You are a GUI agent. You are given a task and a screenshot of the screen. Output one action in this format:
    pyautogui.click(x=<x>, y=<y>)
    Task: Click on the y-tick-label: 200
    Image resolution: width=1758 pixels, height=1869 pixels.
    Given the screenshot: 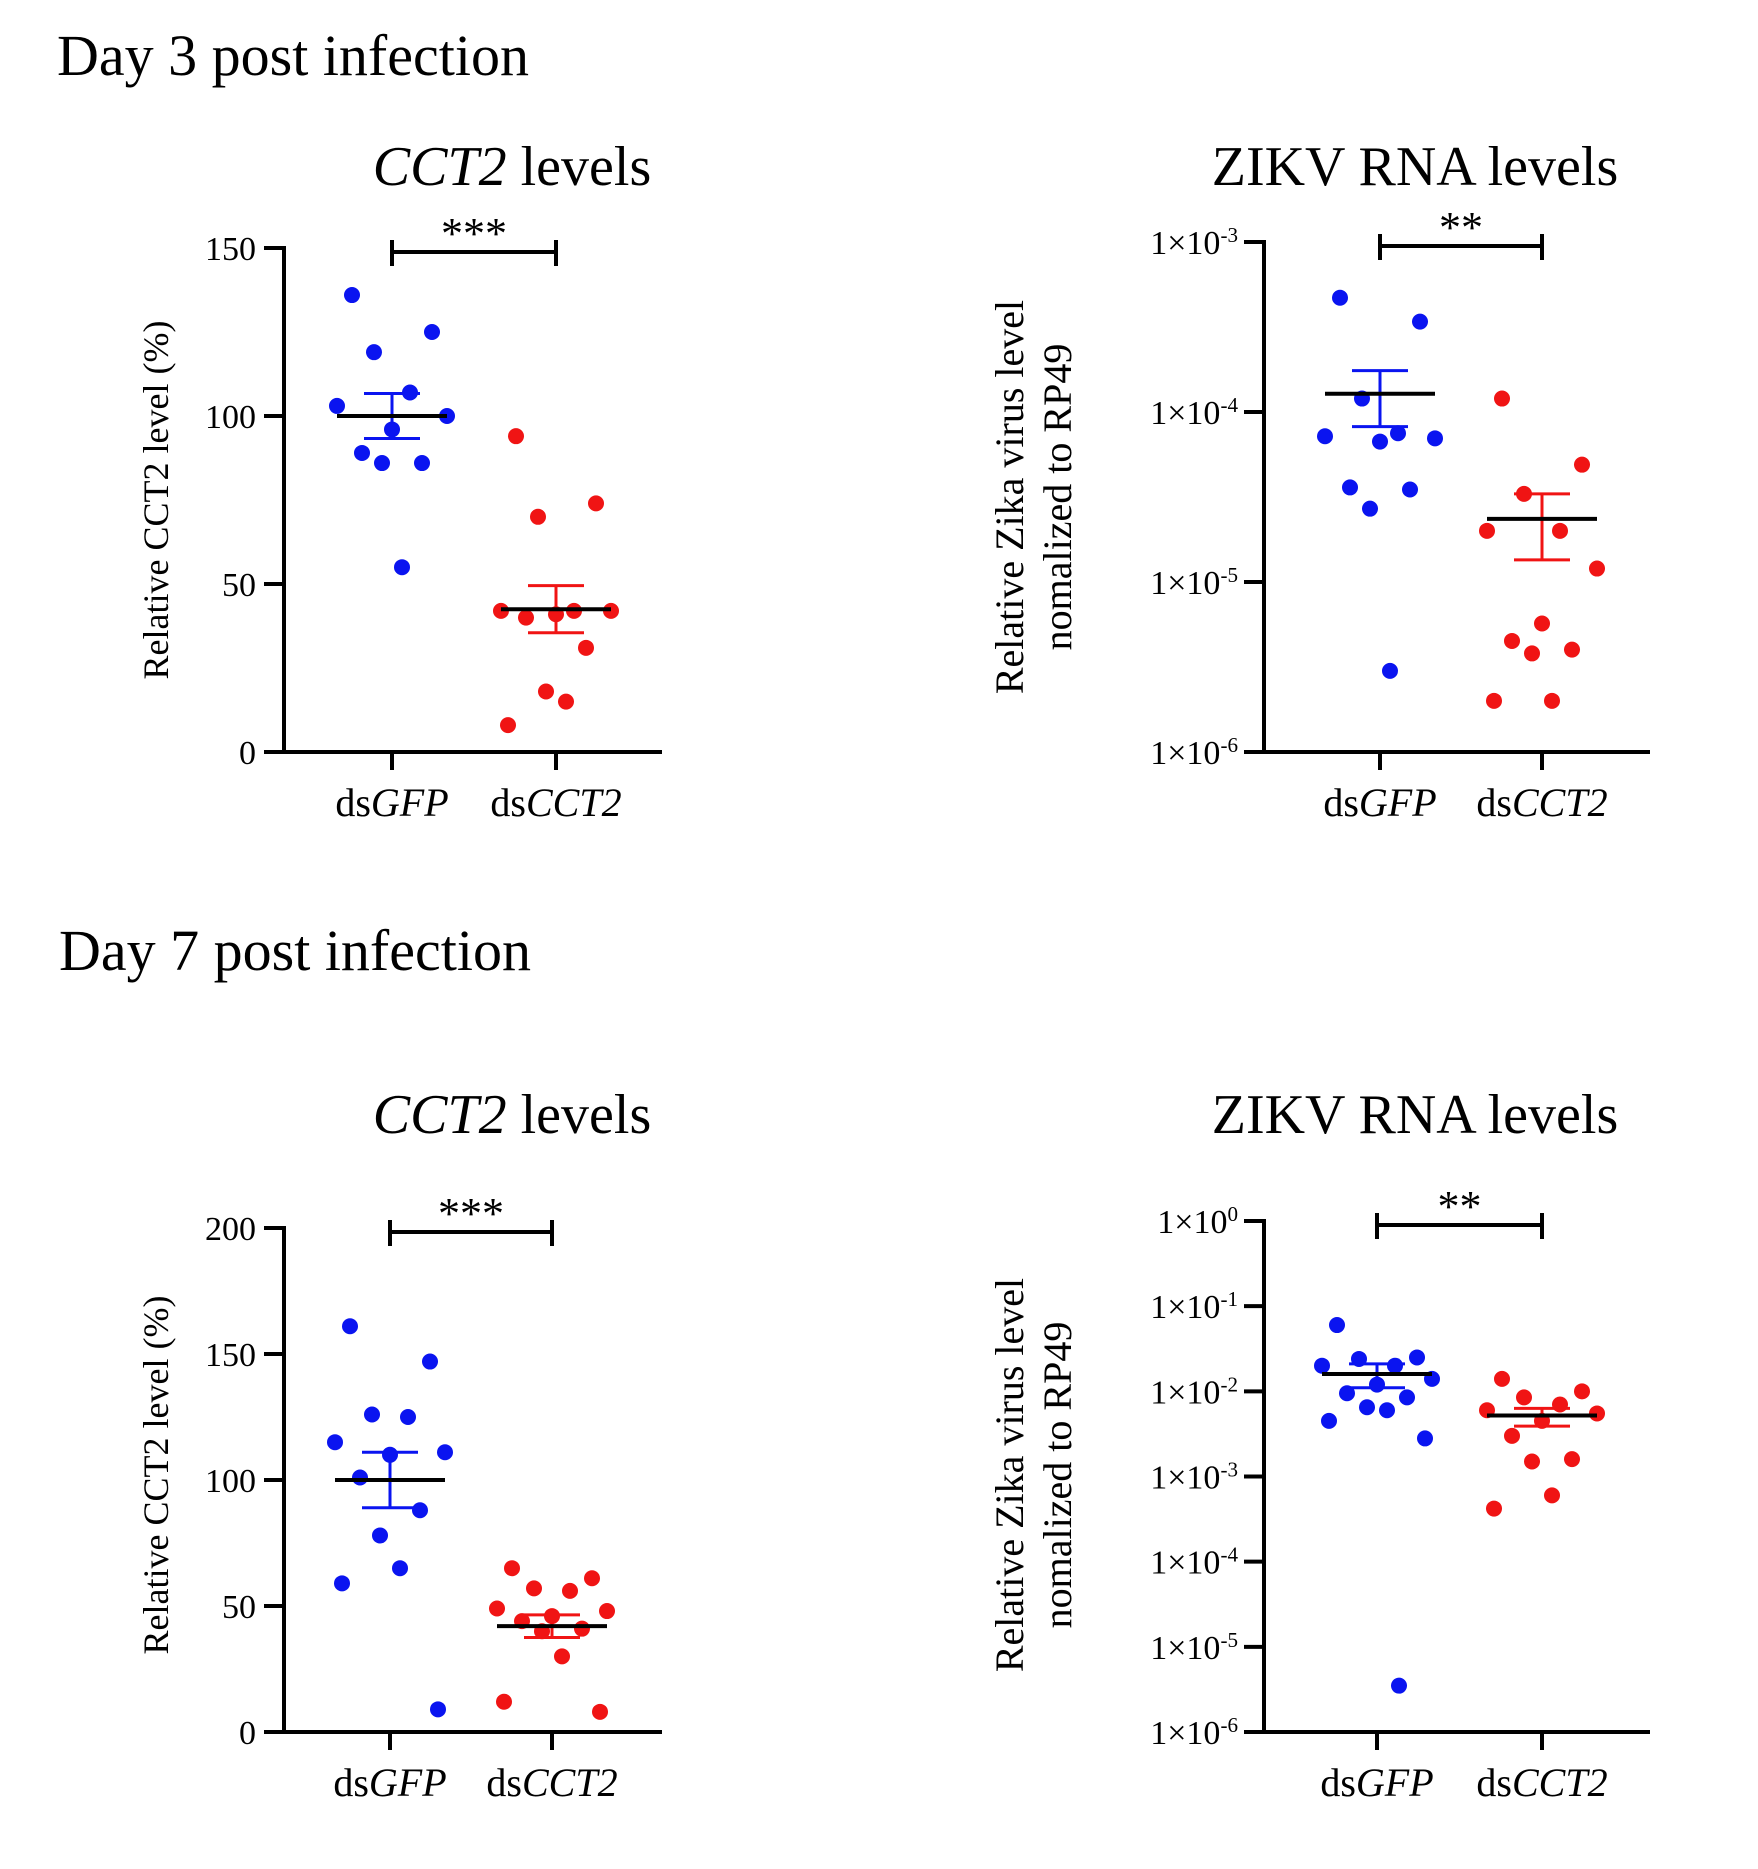 What is the action you would take?
    pyautogui.click(x=230, y=1229)
    